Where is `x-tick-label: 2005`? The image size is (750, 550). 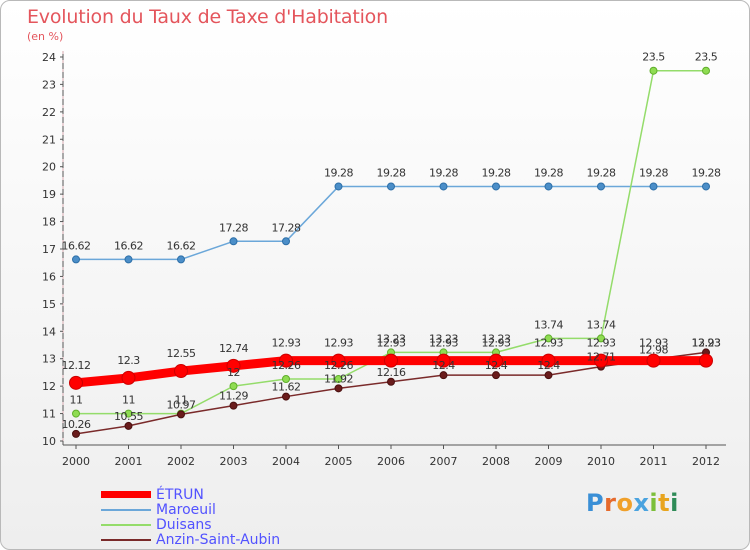
x-tick-label: 2005 is located at coordinates (339, 461).